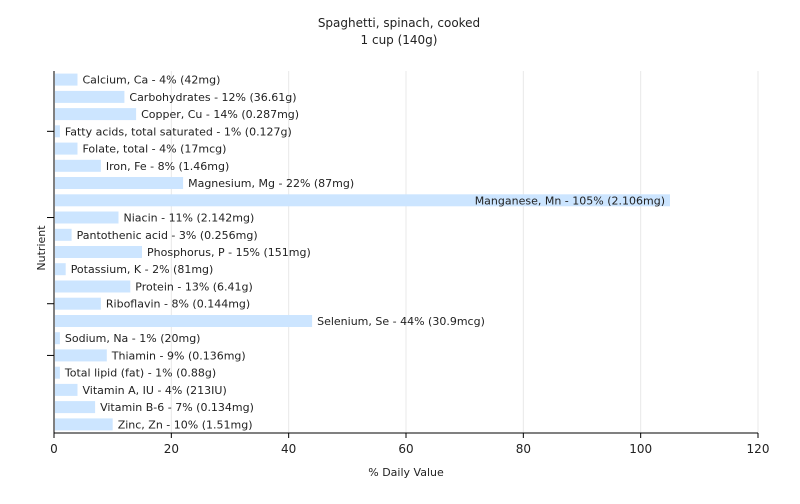  Describe the element at coordinates (155, 390) in the screenshot. I see `bar-label: Vitamin A, IU - 4% (213IU)` at that location.